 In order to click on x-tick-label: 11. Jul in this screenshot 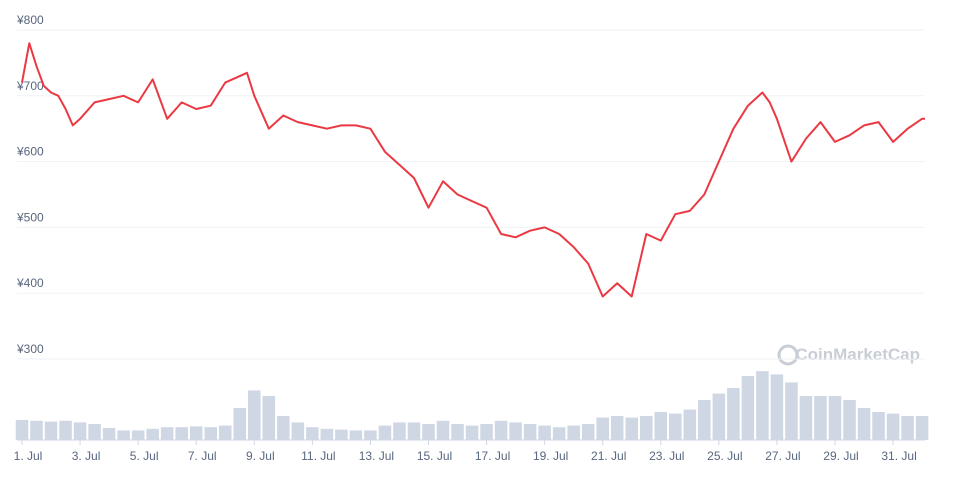, I will do `click(318, 456)`.